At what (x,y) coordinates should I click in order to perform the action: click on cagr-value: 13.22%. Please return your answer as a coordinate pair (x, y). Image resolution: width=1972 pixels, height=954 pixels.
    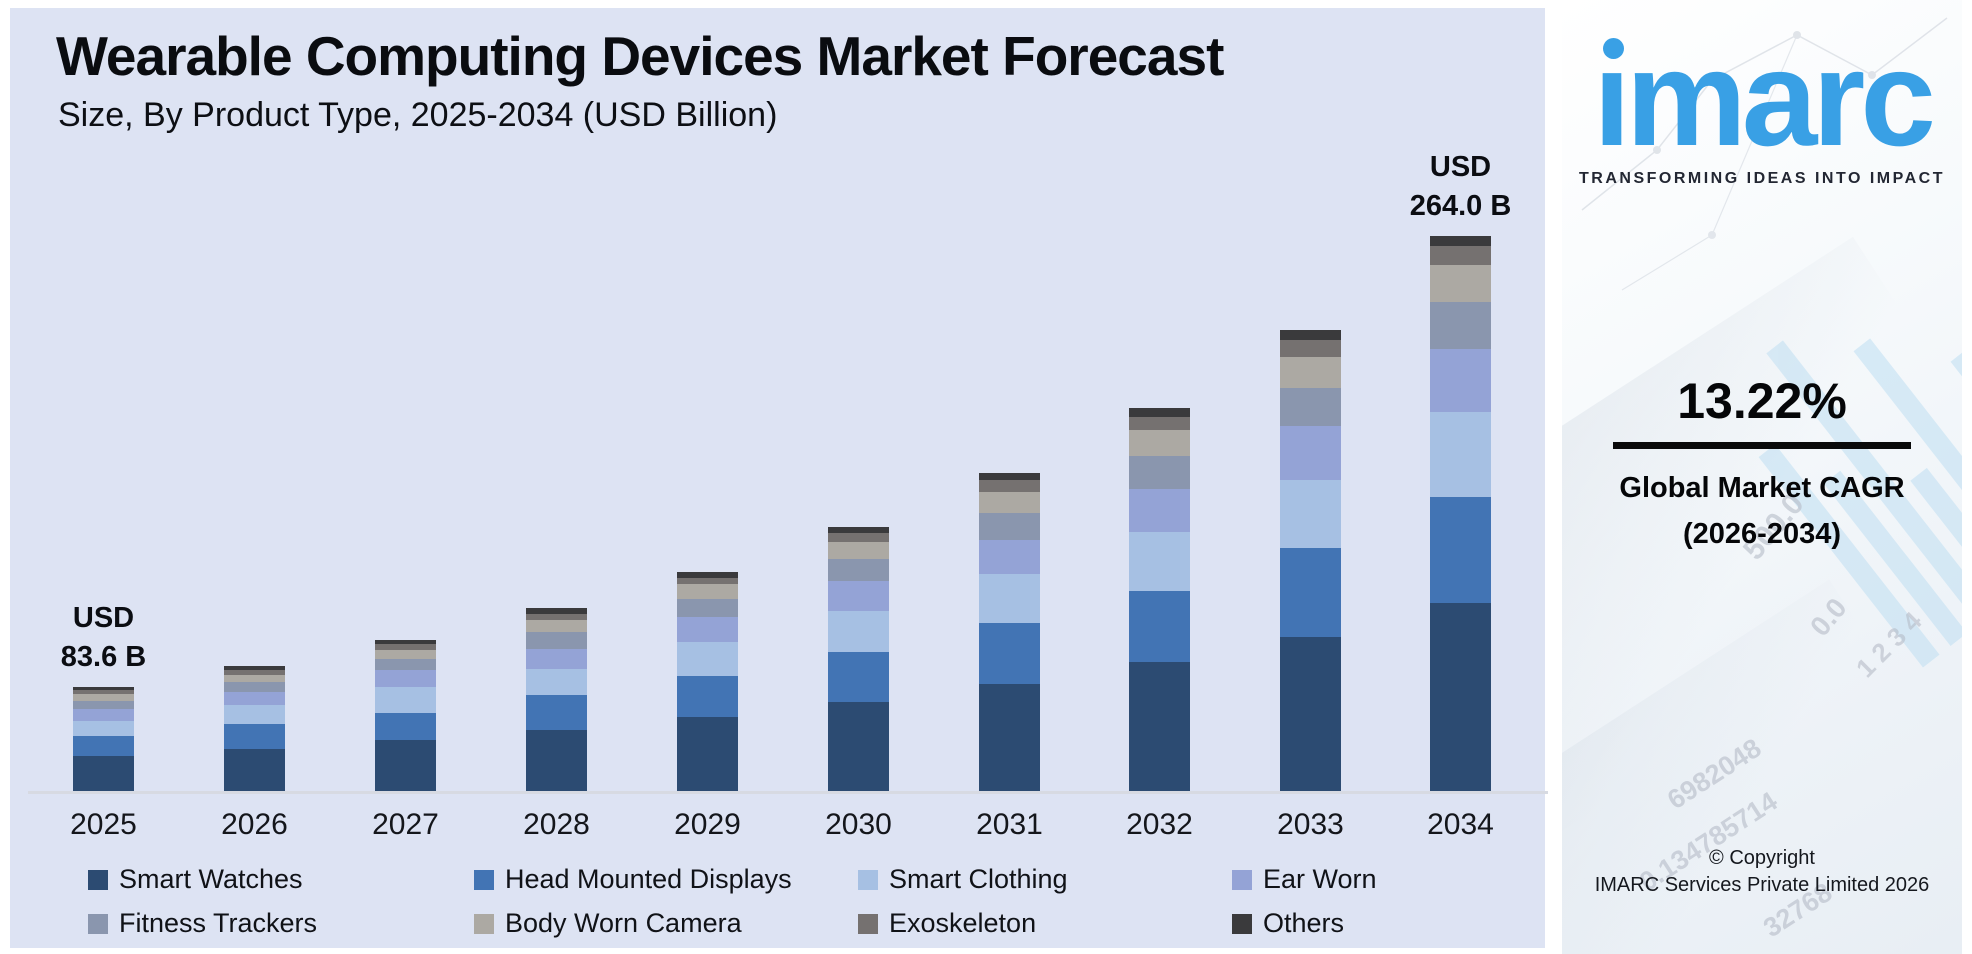
    Looking at the image, I should click on (1762, 401).